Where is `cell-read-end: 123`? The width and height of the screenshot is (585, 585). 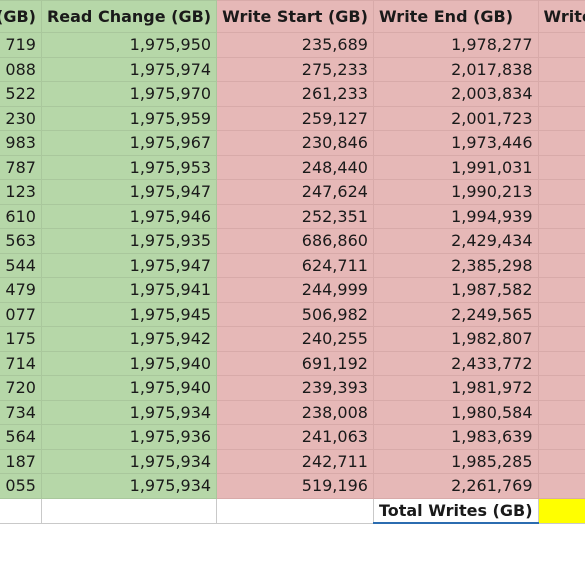 cell-read-end: 123 is located at coordinates (21, 192).